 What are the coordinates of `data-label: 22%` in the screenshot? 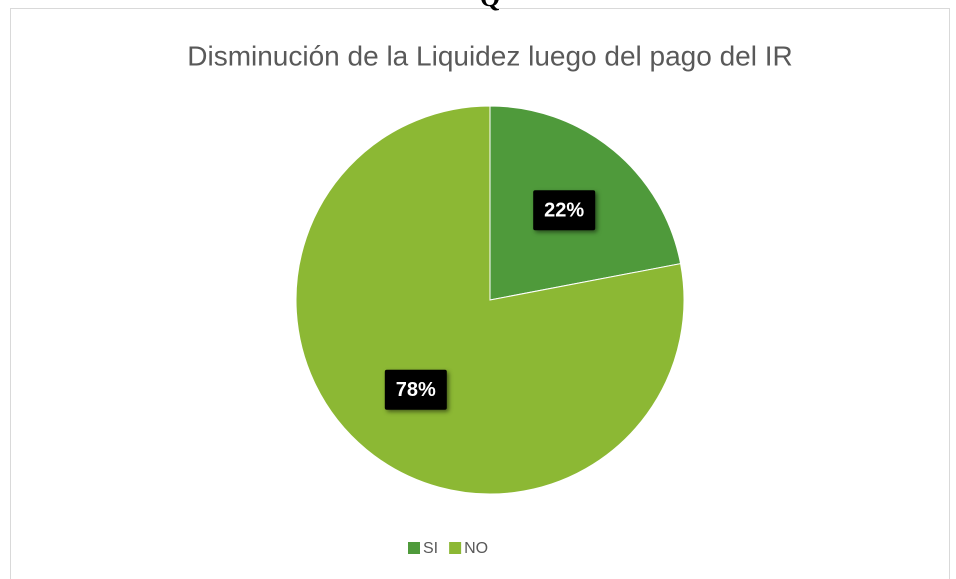 It's located at (564, 211).